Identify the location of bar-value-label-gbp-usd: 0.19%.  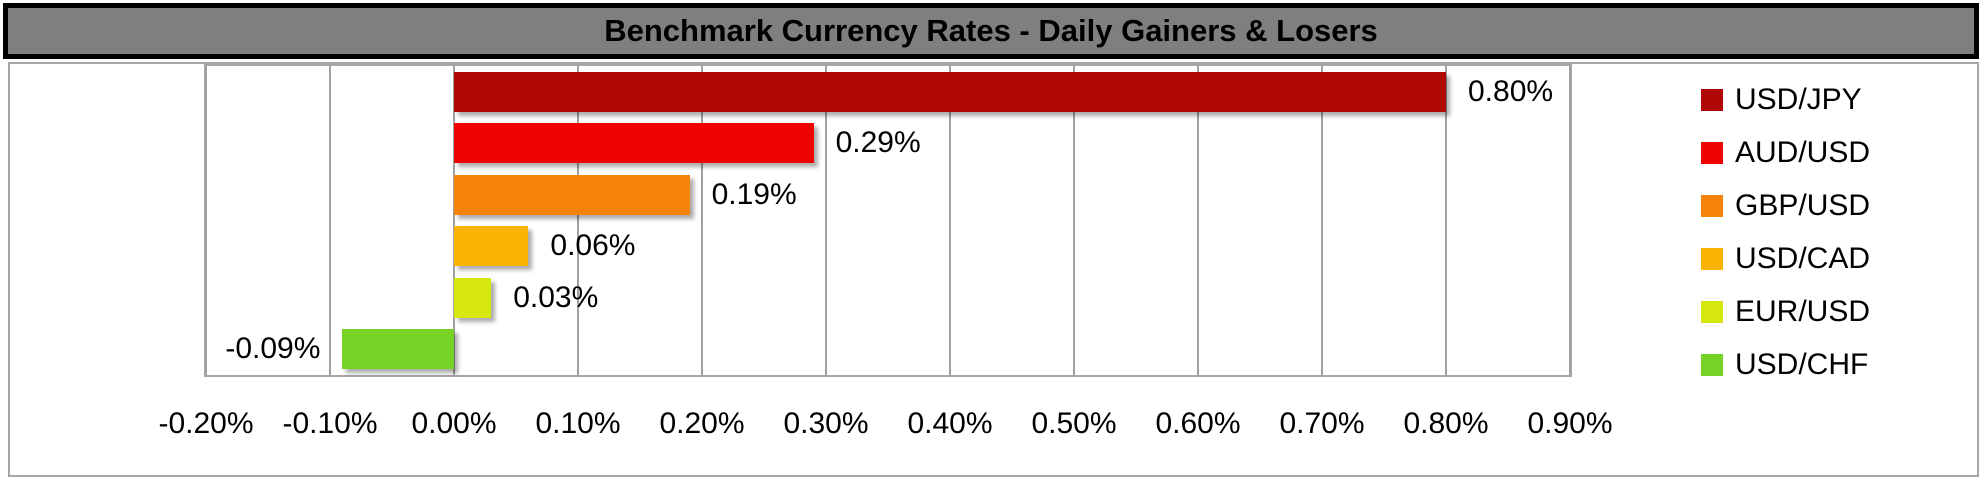
(754, 194).